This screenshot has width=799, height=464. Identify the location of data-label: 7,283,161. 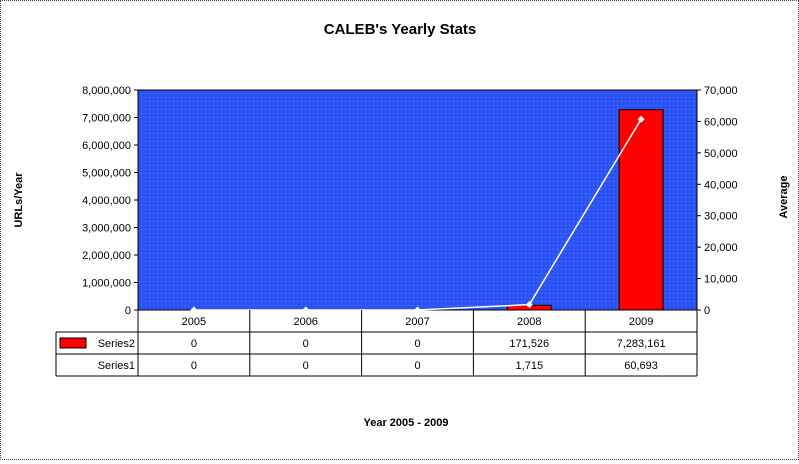
(641, 344).